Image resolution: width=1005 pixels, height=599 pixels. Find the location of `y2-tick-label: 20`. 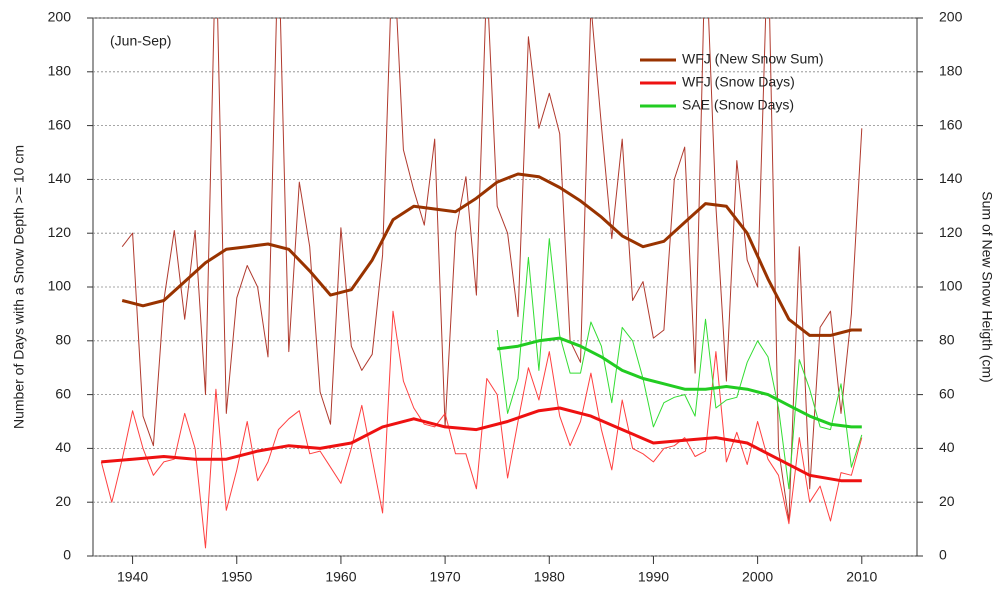

y2-tick-label: 20 is located at coordinates (947, 501).